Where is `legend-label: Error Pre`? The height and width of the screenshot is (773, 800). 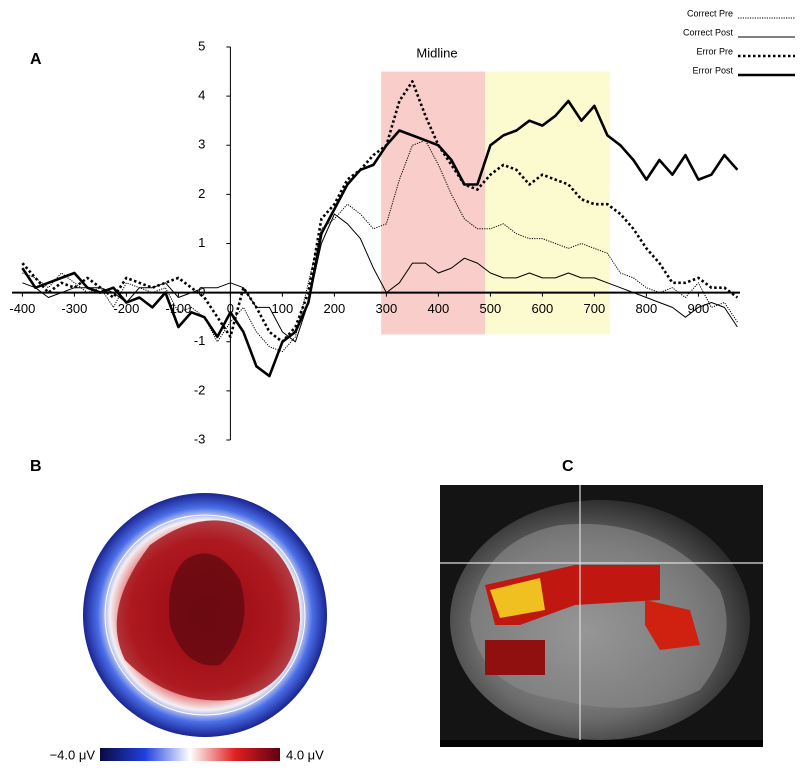 legend-label: Error Pre is located at coordinates (714, 51).